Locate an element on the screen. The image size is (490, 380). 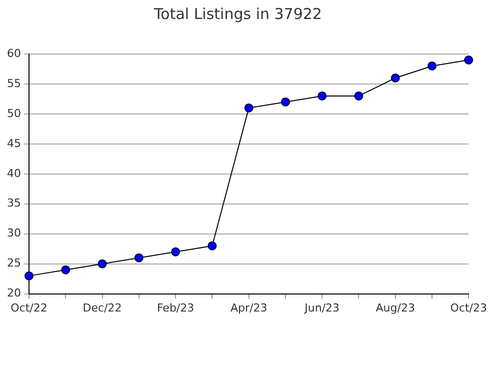
y-tick-label: 35 is located at coordinates (13, 203).